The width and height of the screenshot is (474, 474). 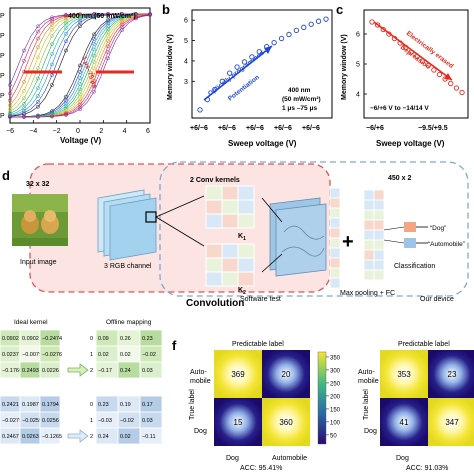 What do you see at coordinates (260, 299) in the screenshot?
I see `software-test-label: Software test` at bounding box center [260, 299].